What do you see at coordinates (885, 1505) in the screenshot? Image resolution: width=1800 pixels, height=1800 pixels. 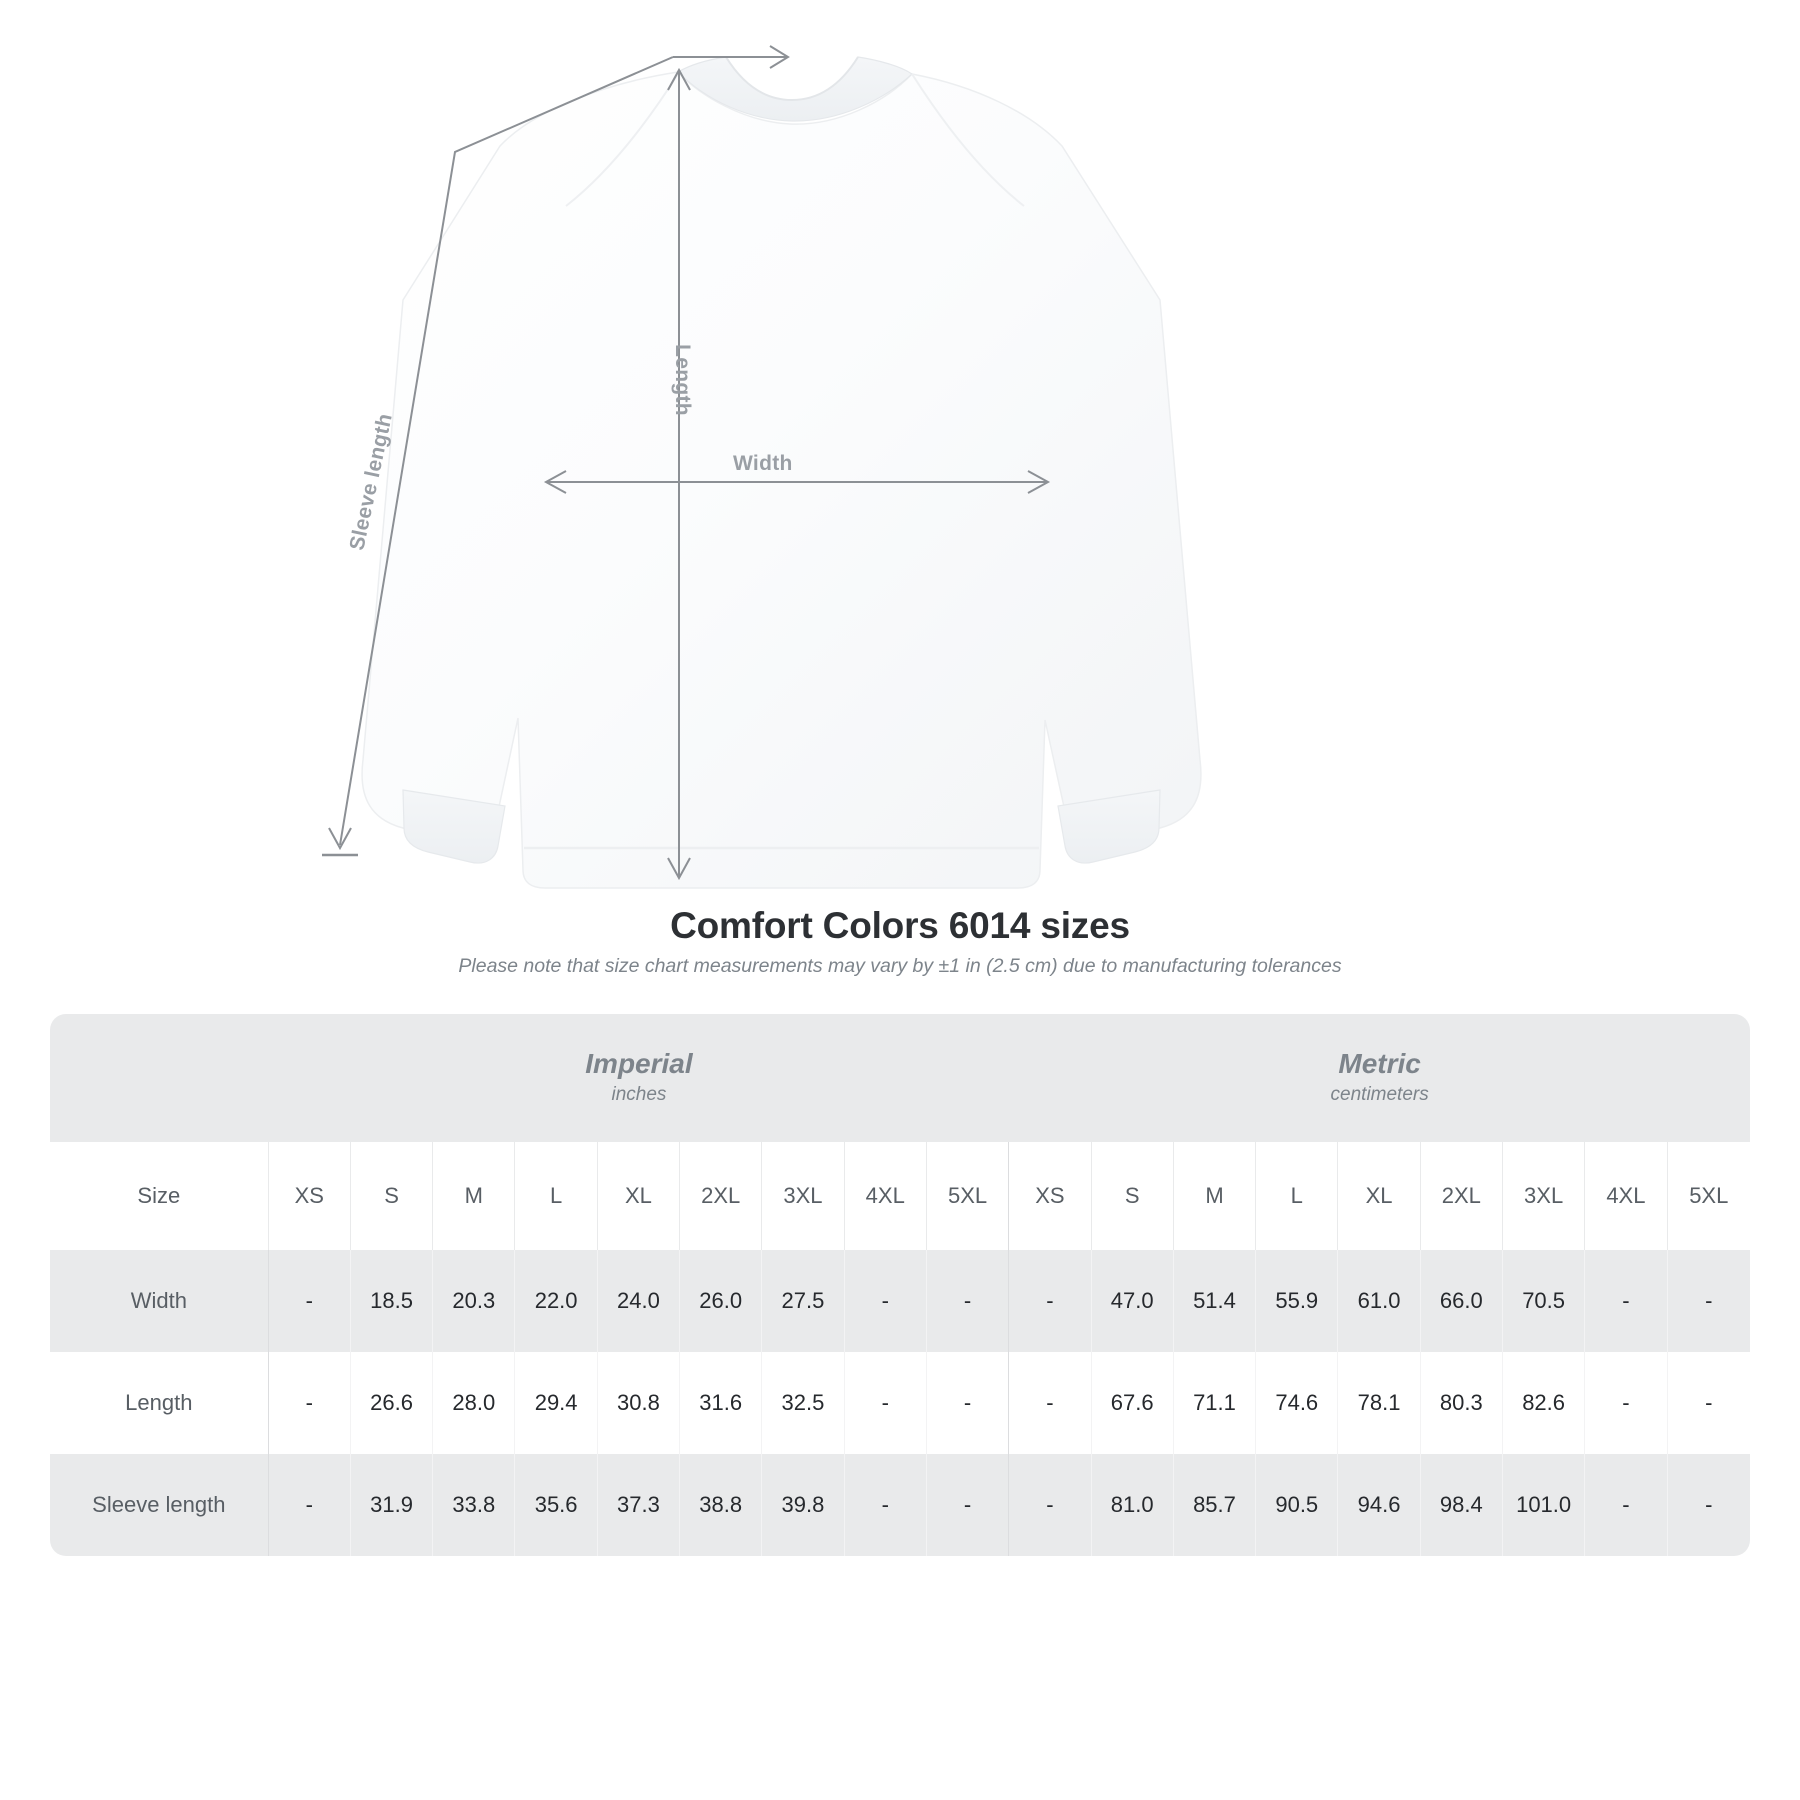 I see `cell-sleeve-length-imperial-4xl: -` at bounding box center [885, 1505].